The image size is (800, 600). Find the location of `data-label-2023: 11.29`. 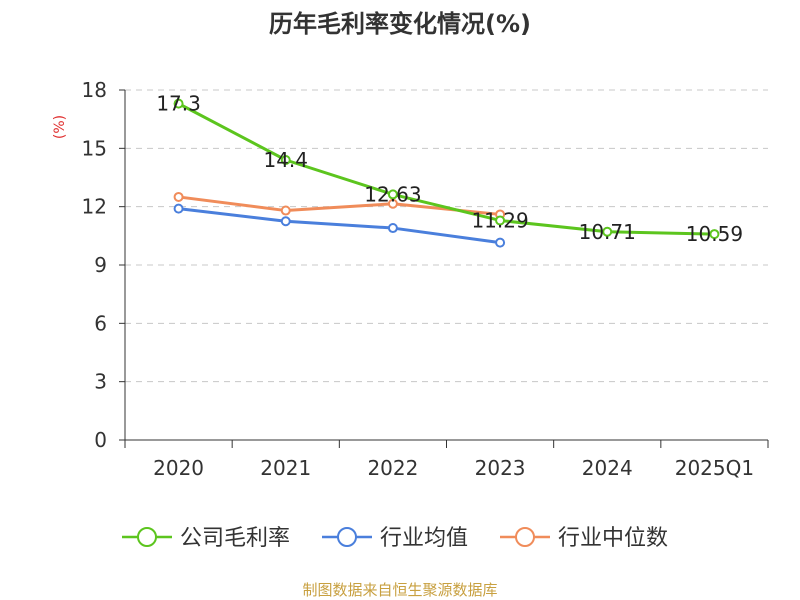

data-label-2023: 11.29 is located at coordinates (499, 220).